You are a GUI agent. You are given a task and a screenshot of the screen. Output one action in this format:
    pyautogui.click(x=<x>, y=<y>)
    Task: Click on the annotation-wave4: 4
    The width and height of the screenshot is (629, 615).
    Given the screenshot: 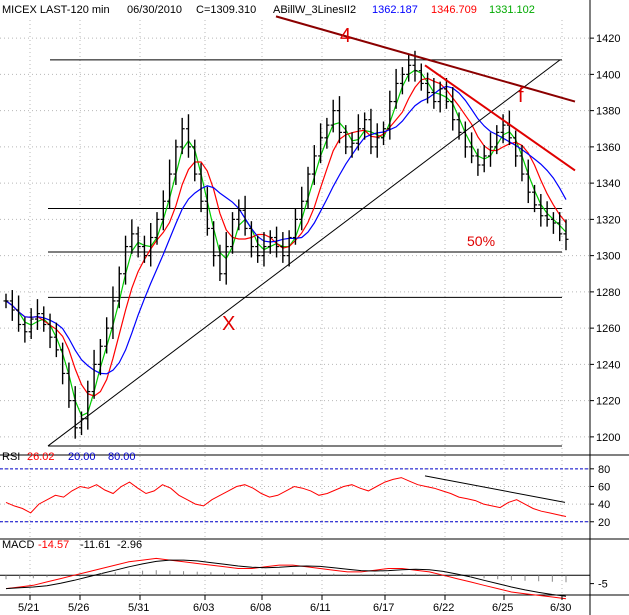 What is the action you would take?
    pyautogui.click(x=345, y=36)
    